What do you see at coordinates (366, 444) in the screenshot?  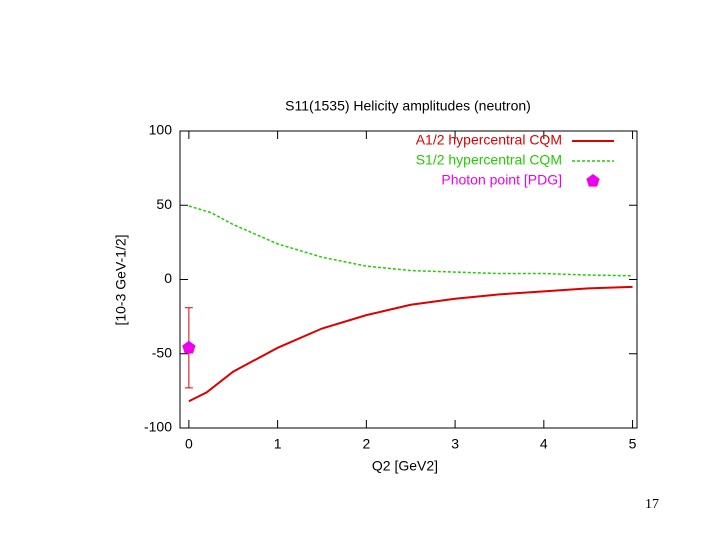 I see `x-tick-label: 2` at bounding box center [366, 444].